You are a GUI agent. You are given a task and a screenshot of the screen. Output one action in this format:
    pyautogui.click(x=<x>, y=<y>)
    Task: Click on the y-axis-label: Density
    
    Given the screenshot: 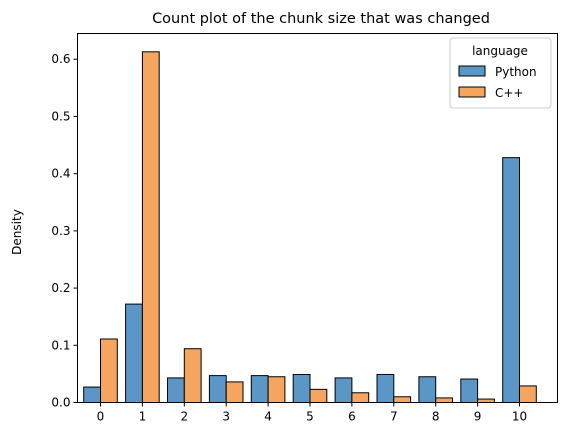 What is the action you would take?
    pyautogui.click(x=17, y=232)
    